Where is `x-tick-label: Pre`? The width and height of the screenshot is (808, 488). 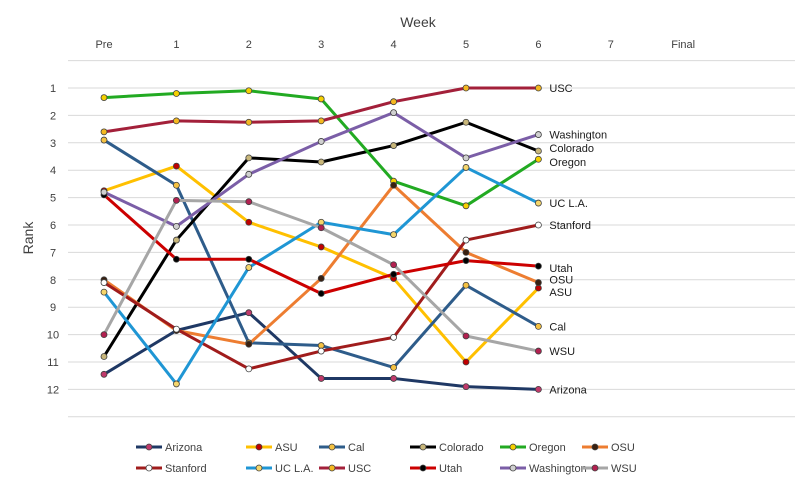
x-tick-label: Pre is located at coordinates (103, 45).